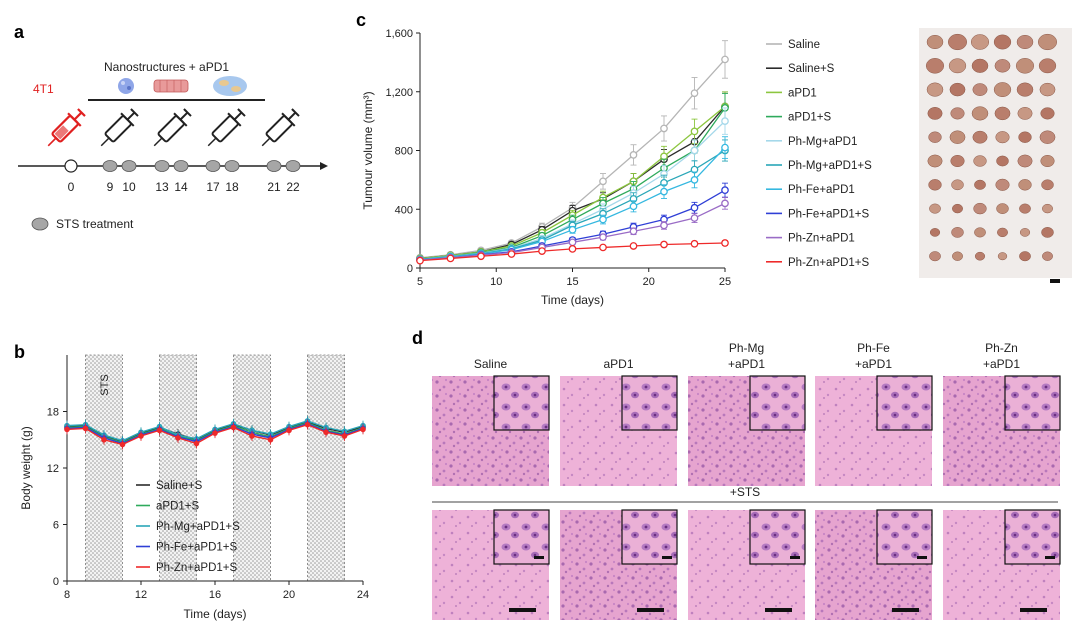  What do you see at coordinates (361, 20) in the screenshot?
I see `panel-label-c: c` at bounding box center [361, 20].